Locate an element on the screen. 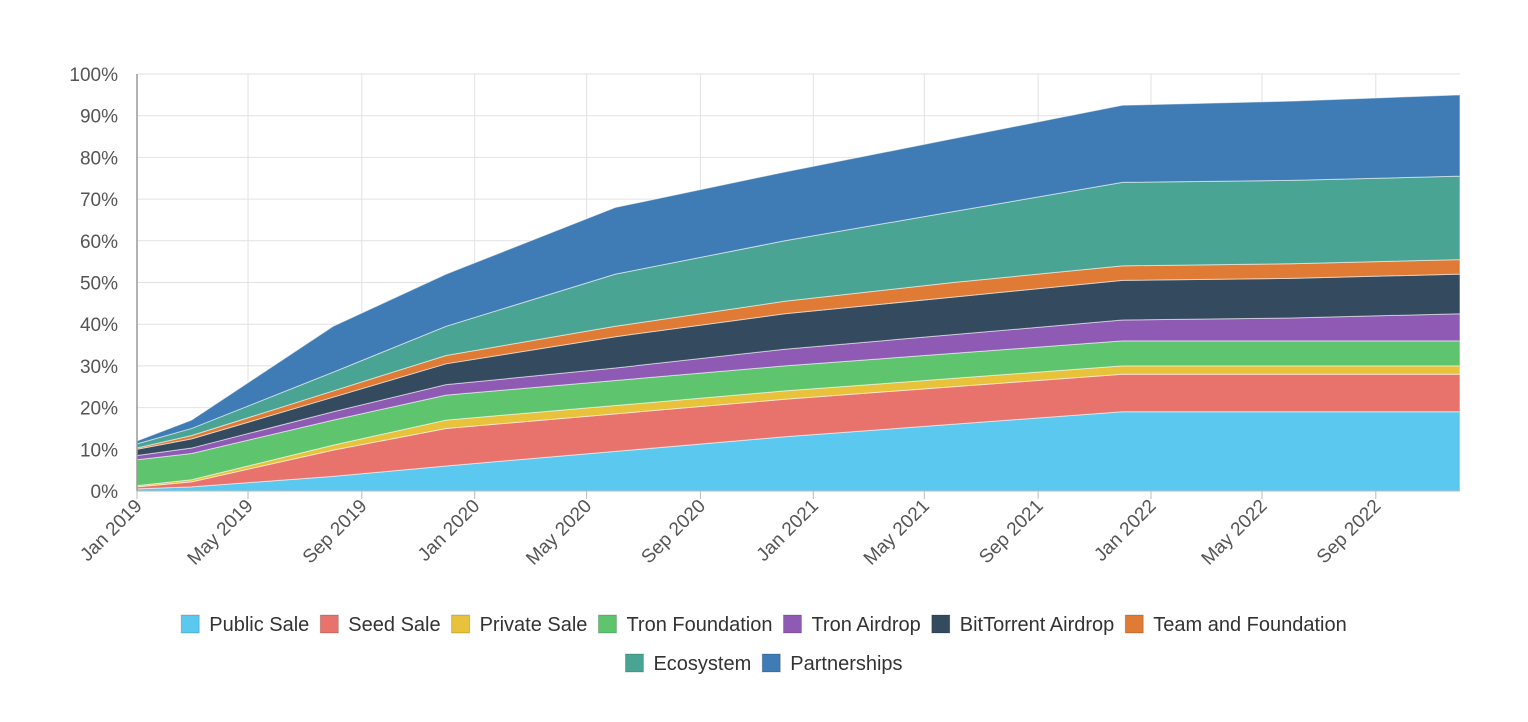 The image size is (1528, 722). y-tick-label: 40% is located at coordinates (99, 325).